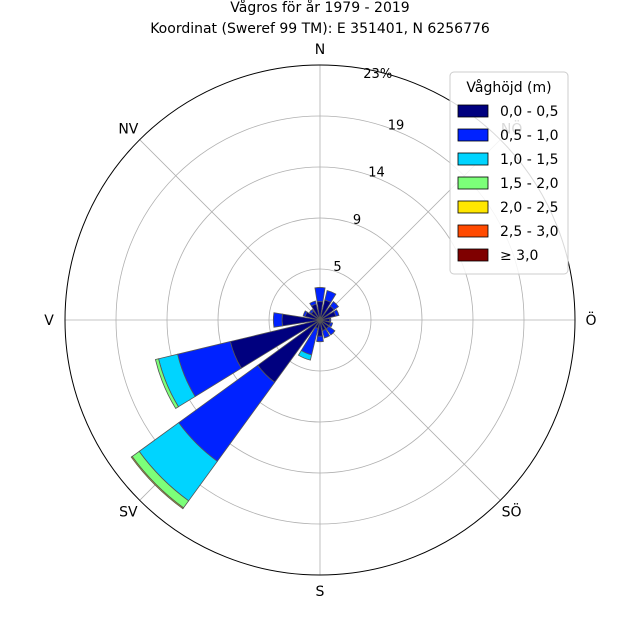 Image resolution: width=640 pixels, height=640 pixels. Describe the element at coordinates (235, 398) in the screenshot. I see `rose-bars` at that location.